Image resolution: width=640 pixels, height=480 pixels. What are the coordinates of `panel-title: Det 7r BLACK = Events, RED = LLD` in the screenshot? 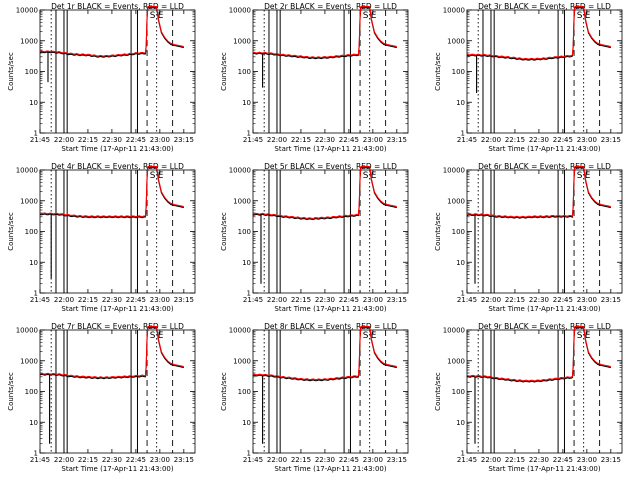 It's located at (117, 326).